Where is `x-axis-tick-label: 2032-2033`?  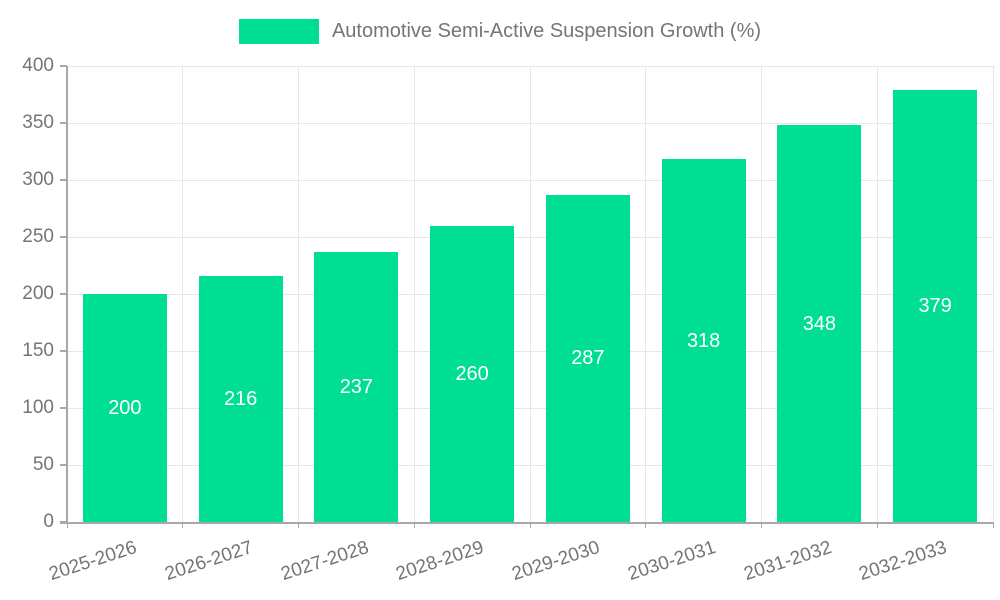 x-axis-tick-label: 2032-2033 is located at coordinates (903, 561).